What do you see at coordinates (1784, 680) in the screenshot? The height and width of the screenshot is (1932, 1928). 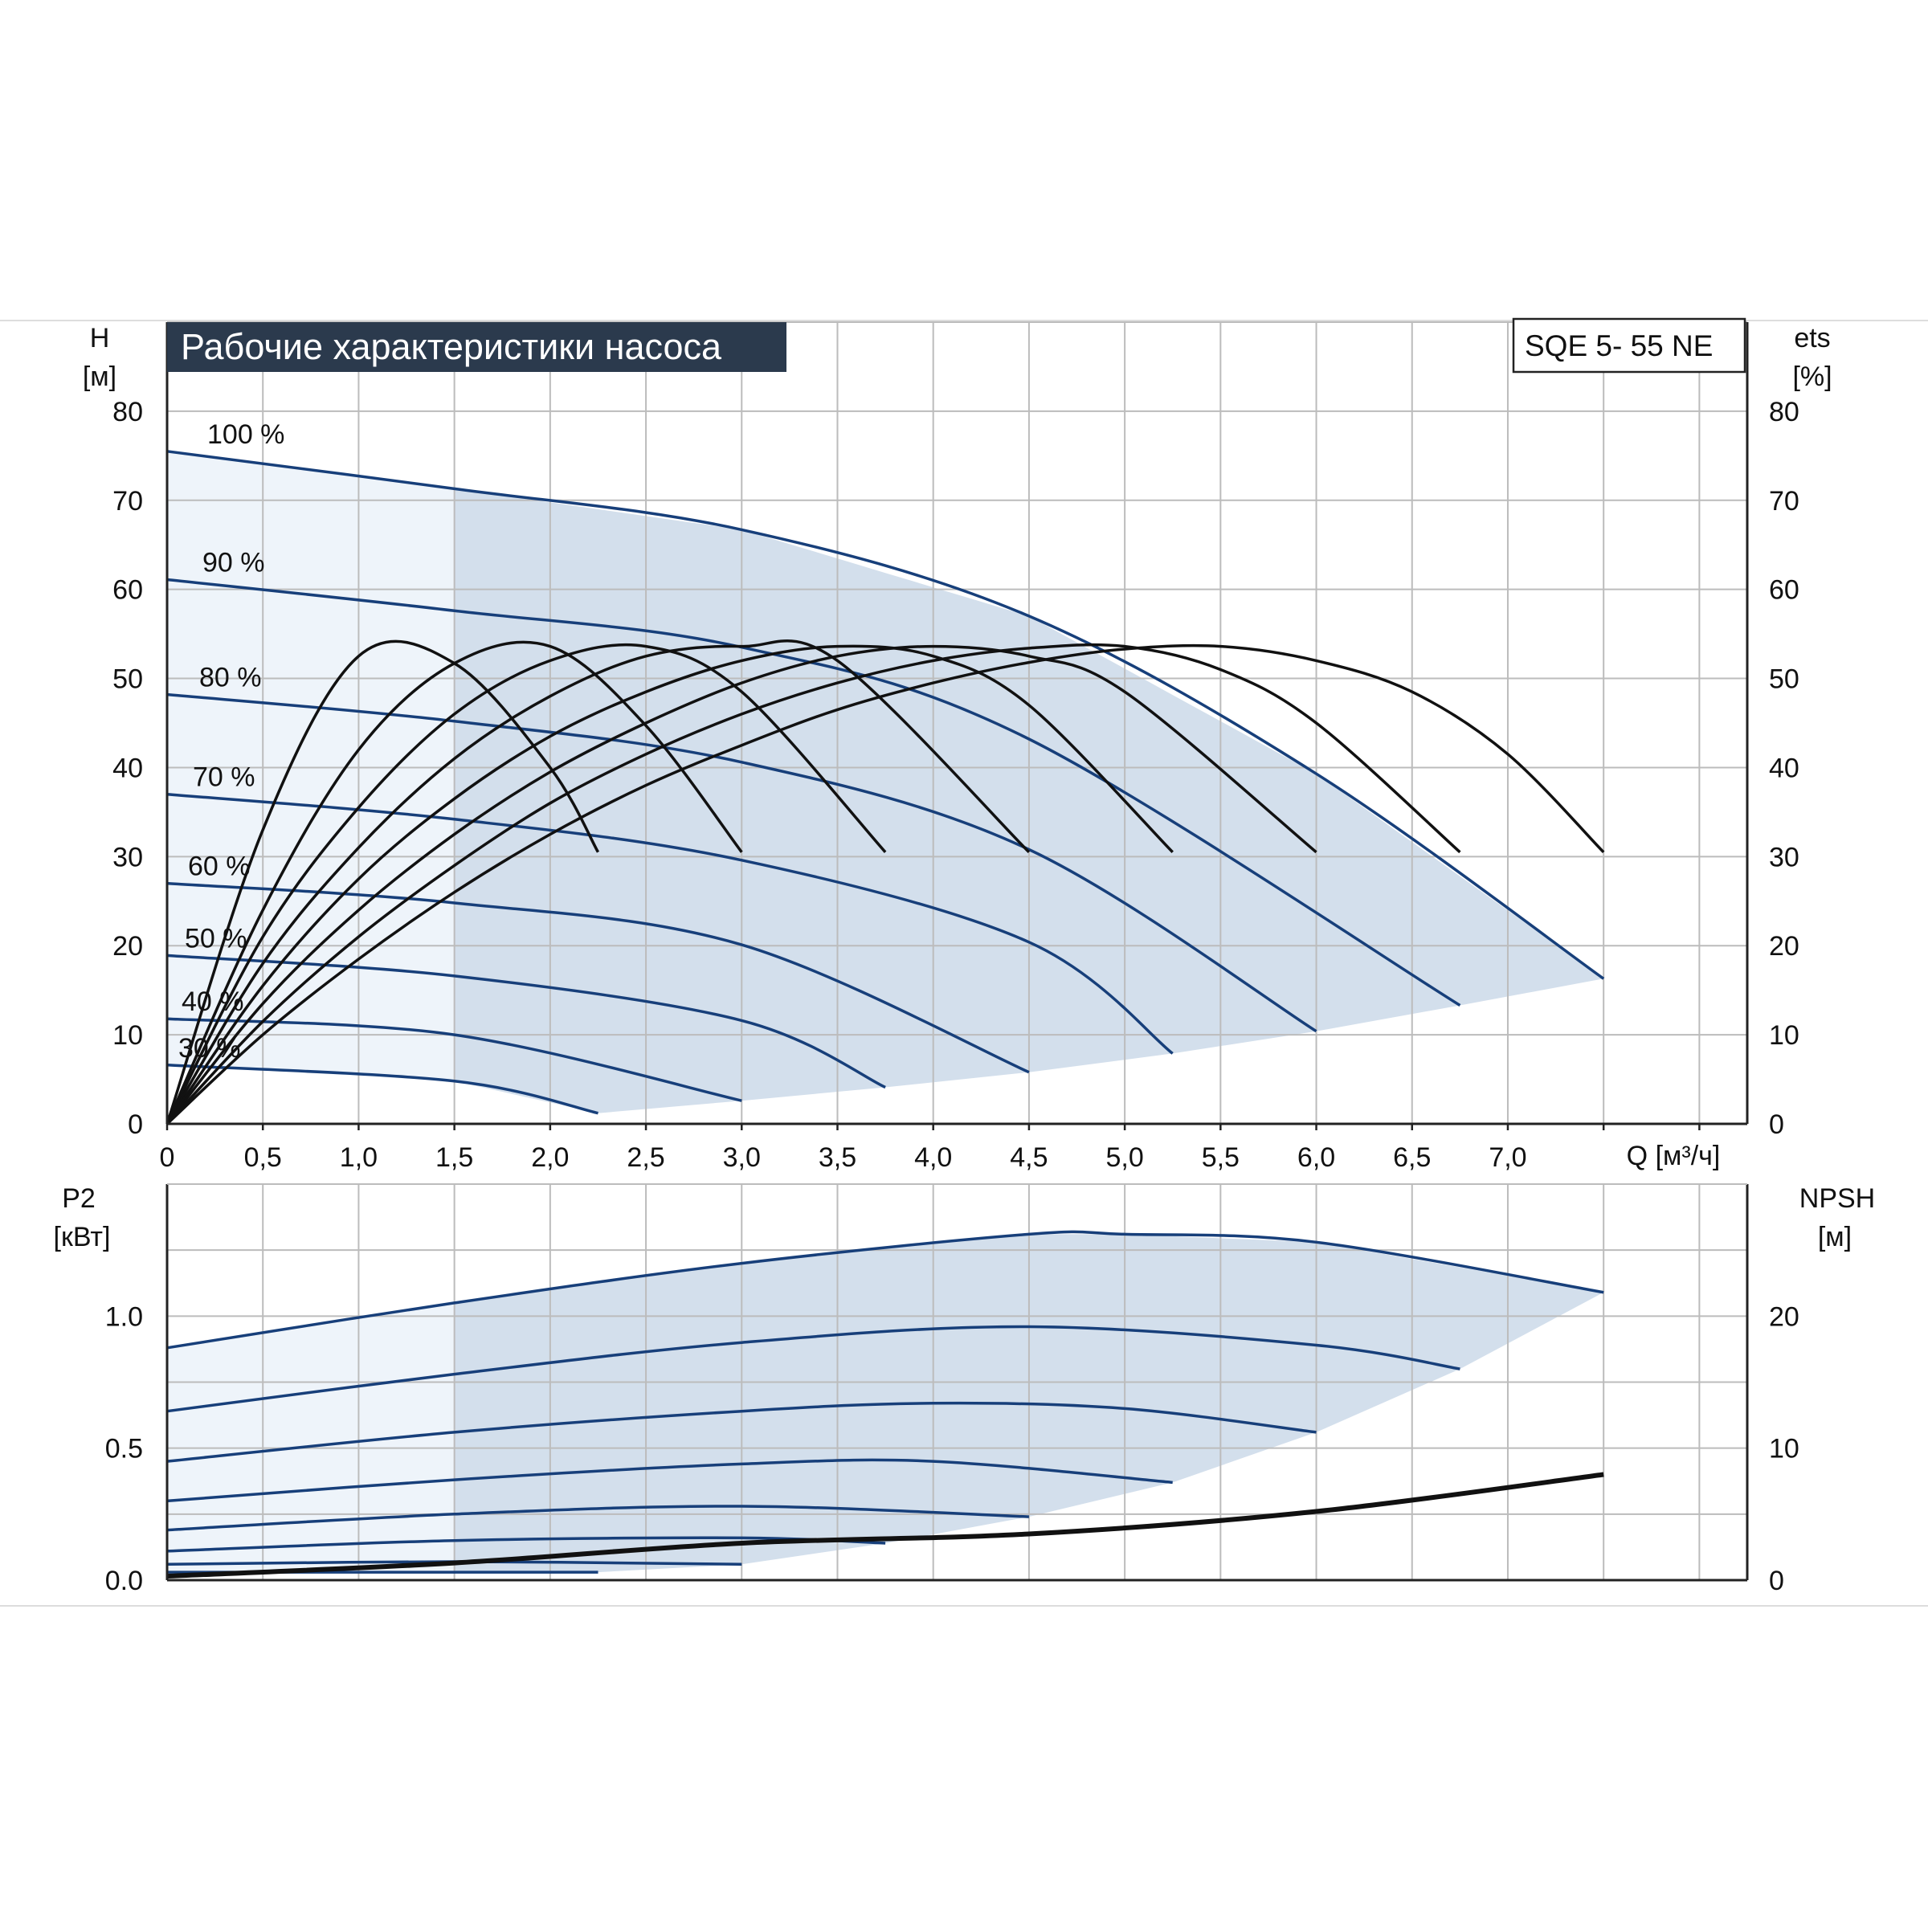 I see `efficiency-tick-label: 50` at bounding box center [1784, 680].